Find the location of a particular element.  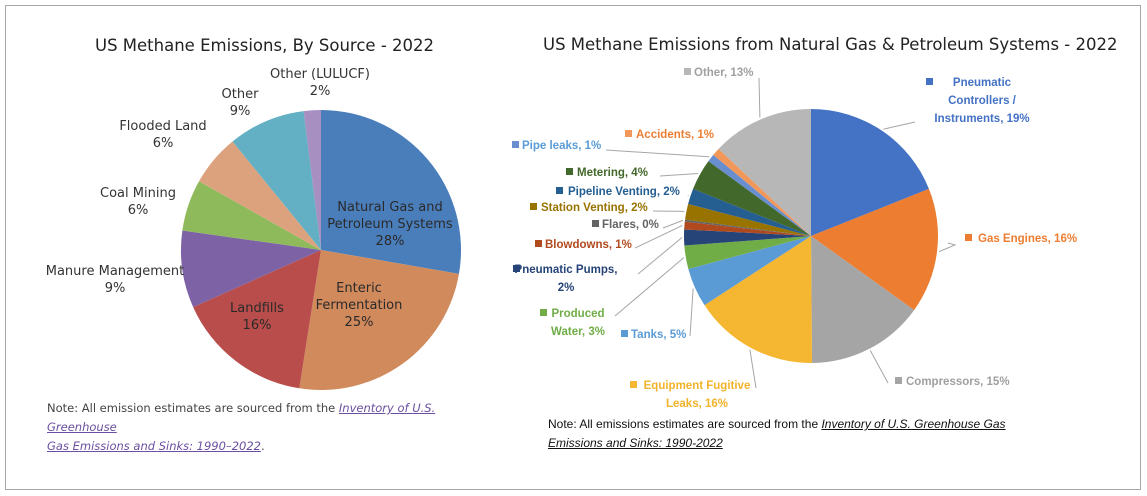

pie1-label-line: Flares, 0% is located at coordinates (630, 225).